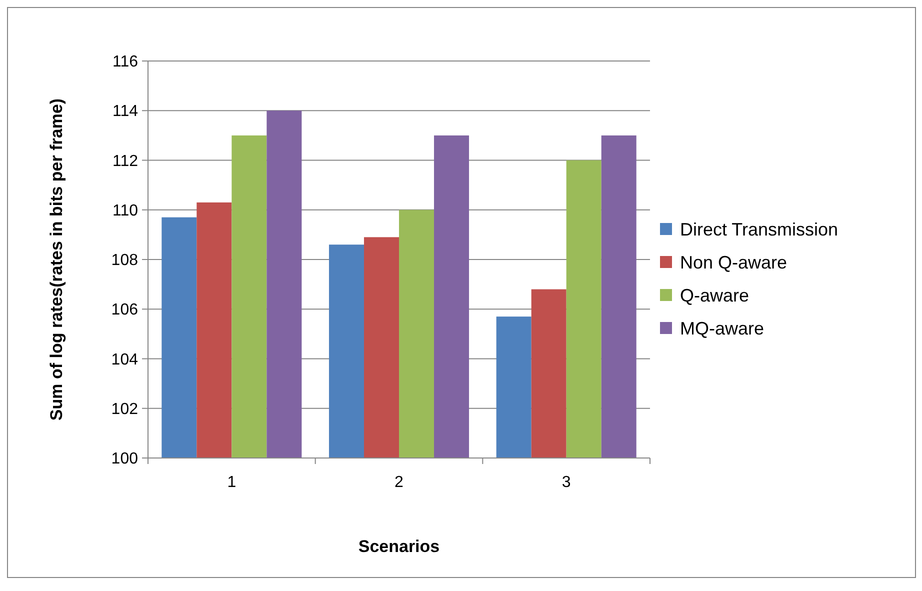  Describe the element at coordinates (399, 546) in the screenshot. I see `x-axis-title: Scenarios` at that location.